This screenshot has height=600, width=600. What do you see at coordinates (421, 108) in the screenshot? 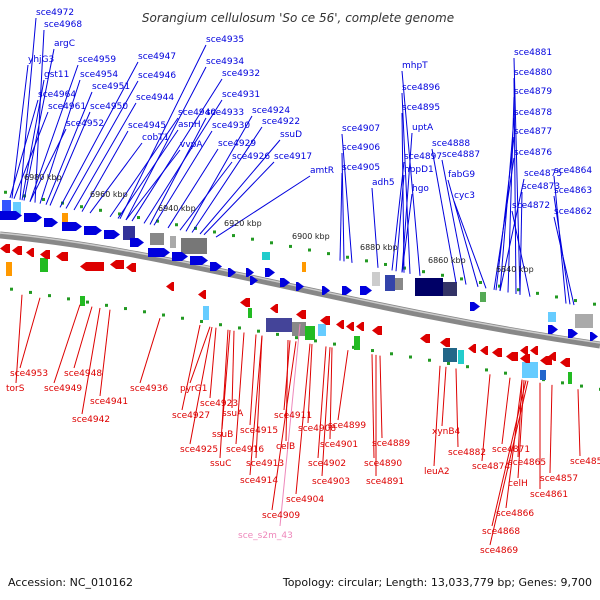
I see `gene-label: sce4895` at bounding box center [421, 108].